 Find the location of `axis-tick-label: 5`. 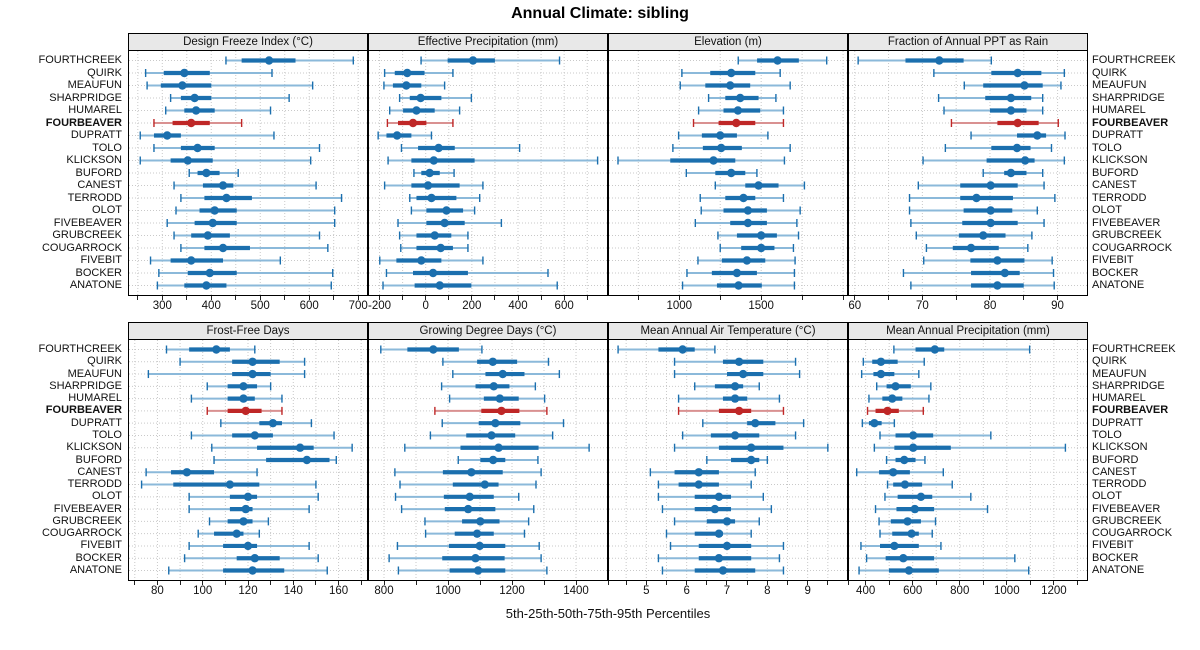

axis-tick-label: 5 is located at coordinates (646, 591).